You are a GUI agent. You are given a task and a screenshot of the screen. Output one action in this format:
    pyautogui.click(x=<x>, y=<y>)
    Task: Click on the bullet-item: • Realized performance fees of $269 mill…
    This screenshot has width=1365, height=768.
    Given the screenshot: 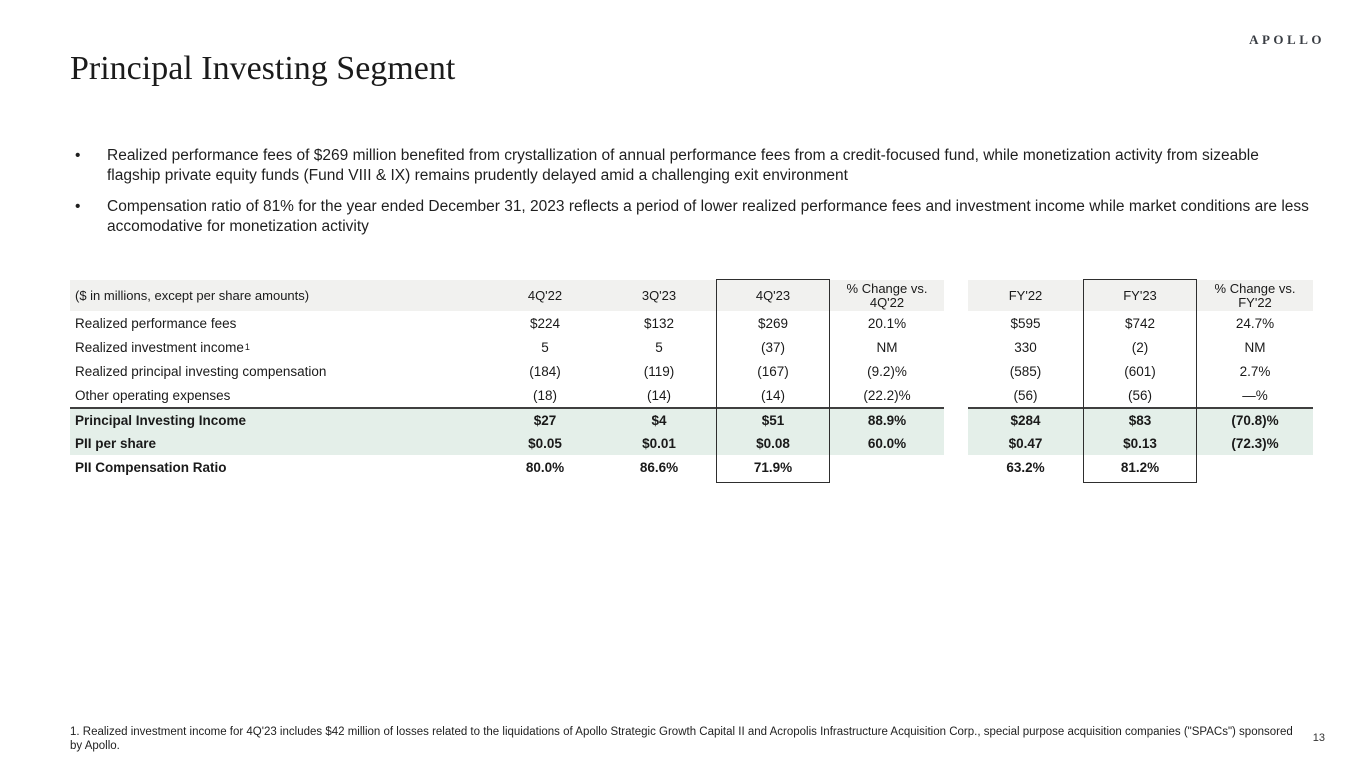 What is the action you would take?
    pyautogui.click(x=693, y=166)
    